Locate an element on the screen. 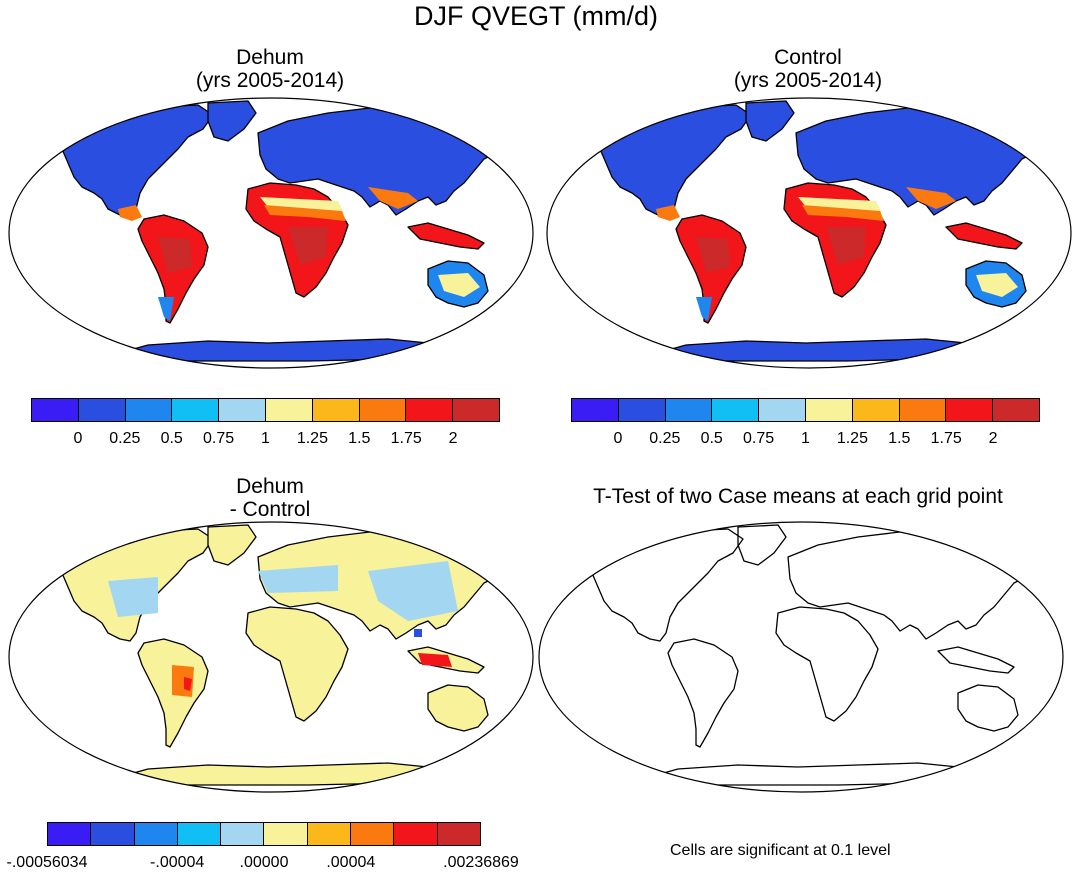 This screenshot has width=1072, height=872. landmass-australia is located at coordinates (458, 708).